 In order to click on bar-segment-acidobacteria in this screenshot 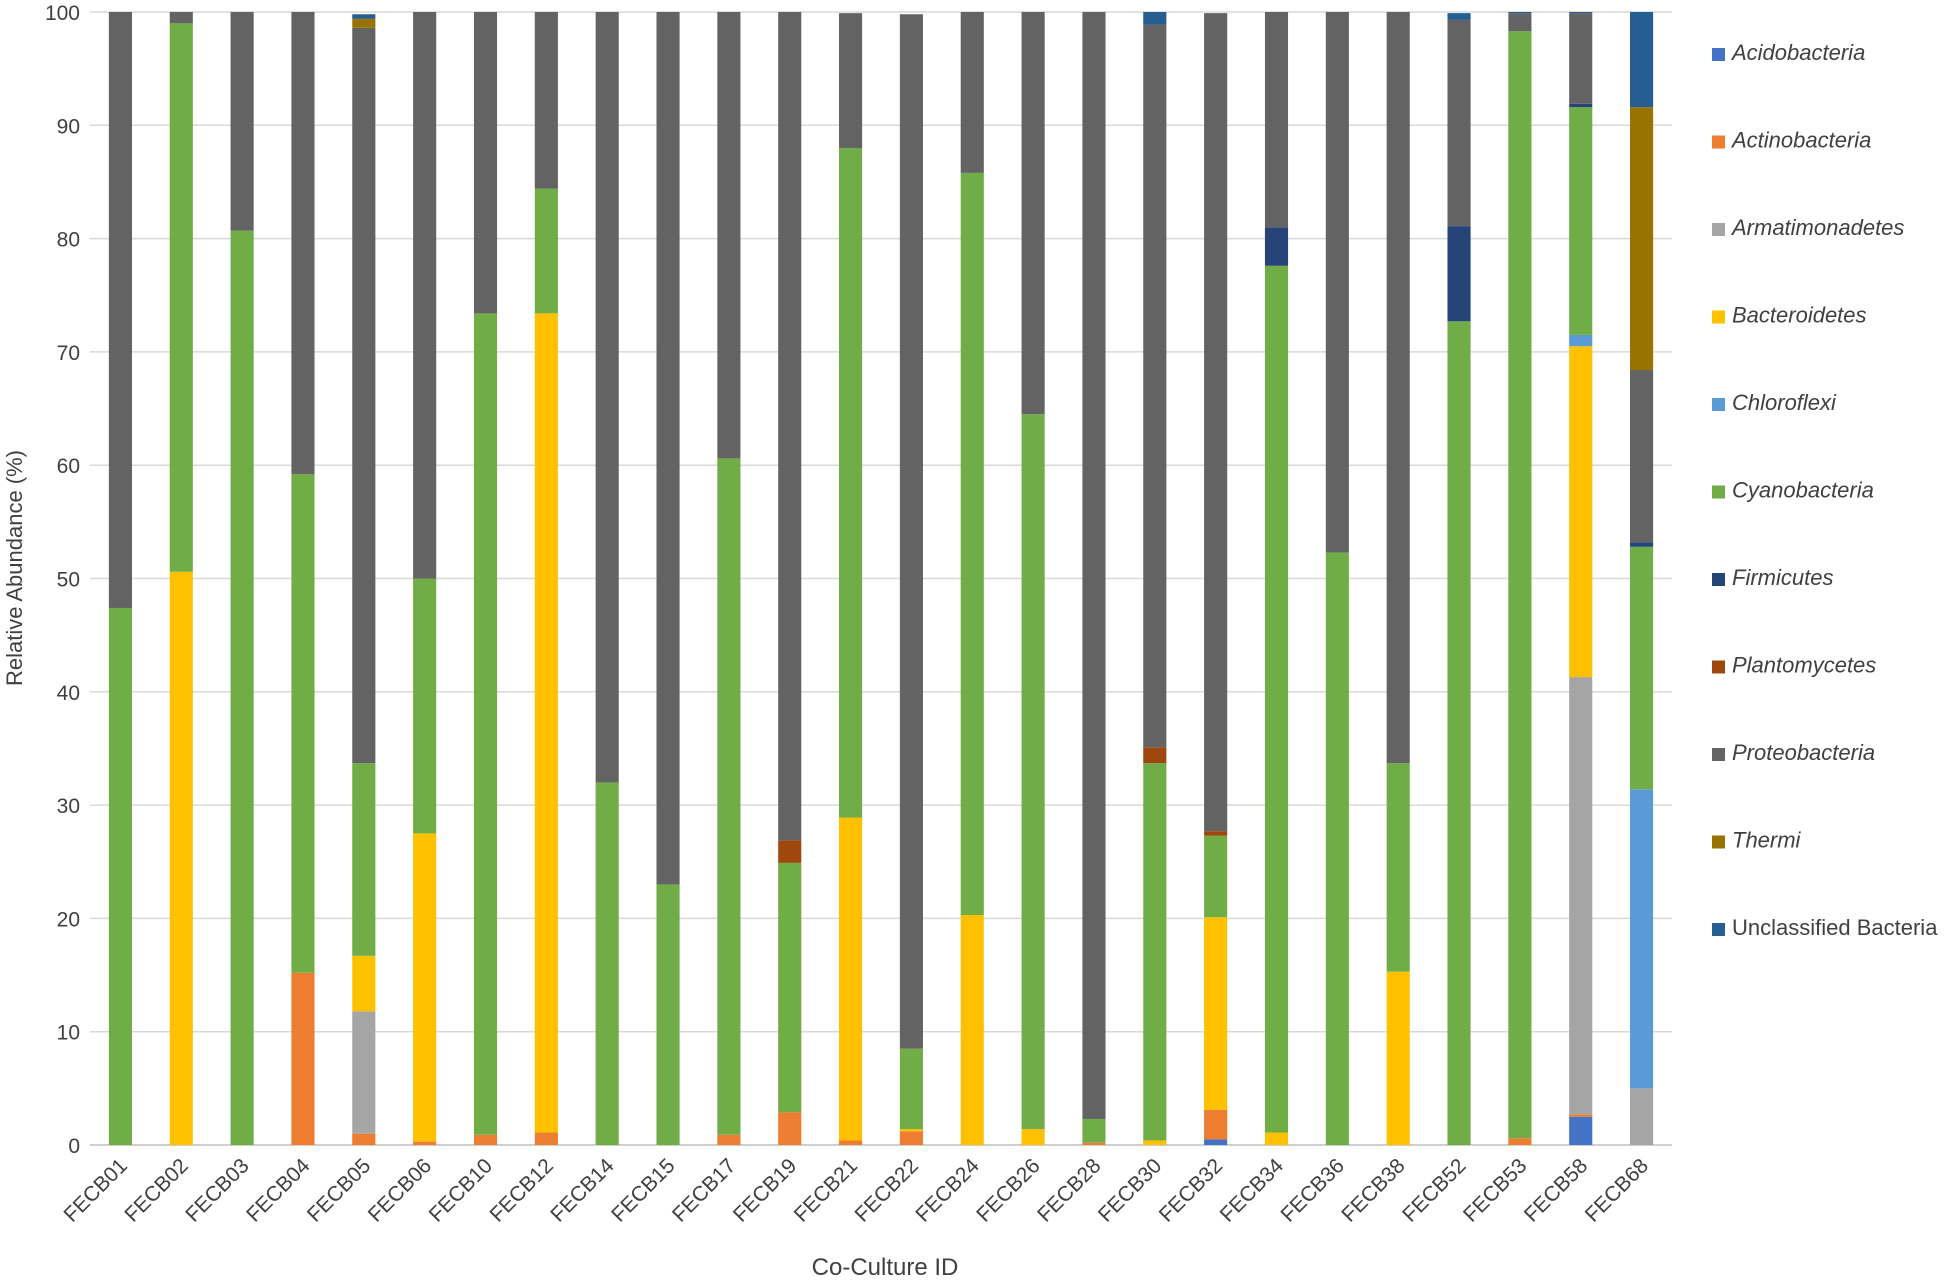, I will do `click(1581, 1130)`.